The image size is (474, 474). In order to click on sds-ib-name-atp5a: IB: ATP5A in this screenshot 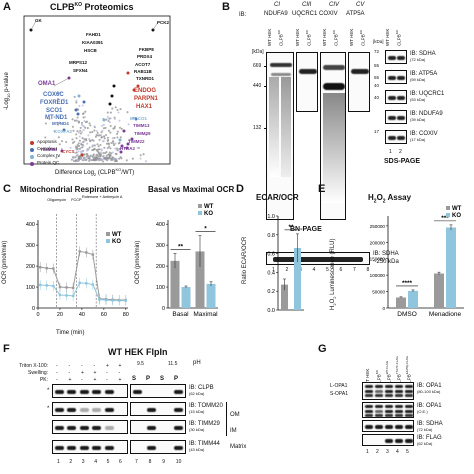, I will do `click(424, 74)`.